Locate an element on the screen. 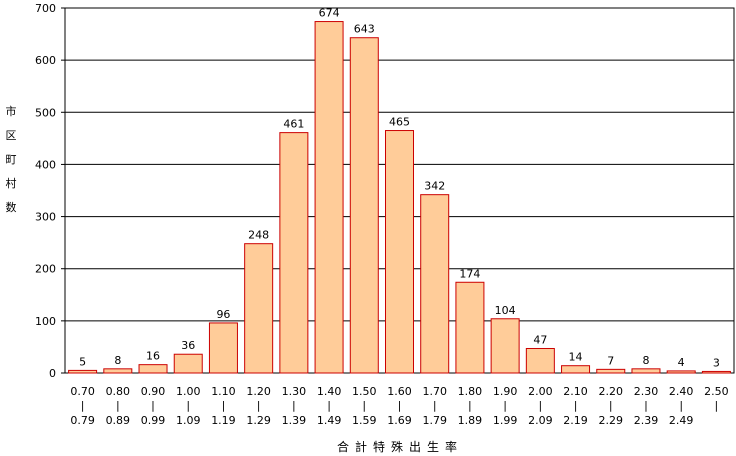 The width and height of the screenshot is (736, 456). data-label: 16 is located at coordinates (153, 356).